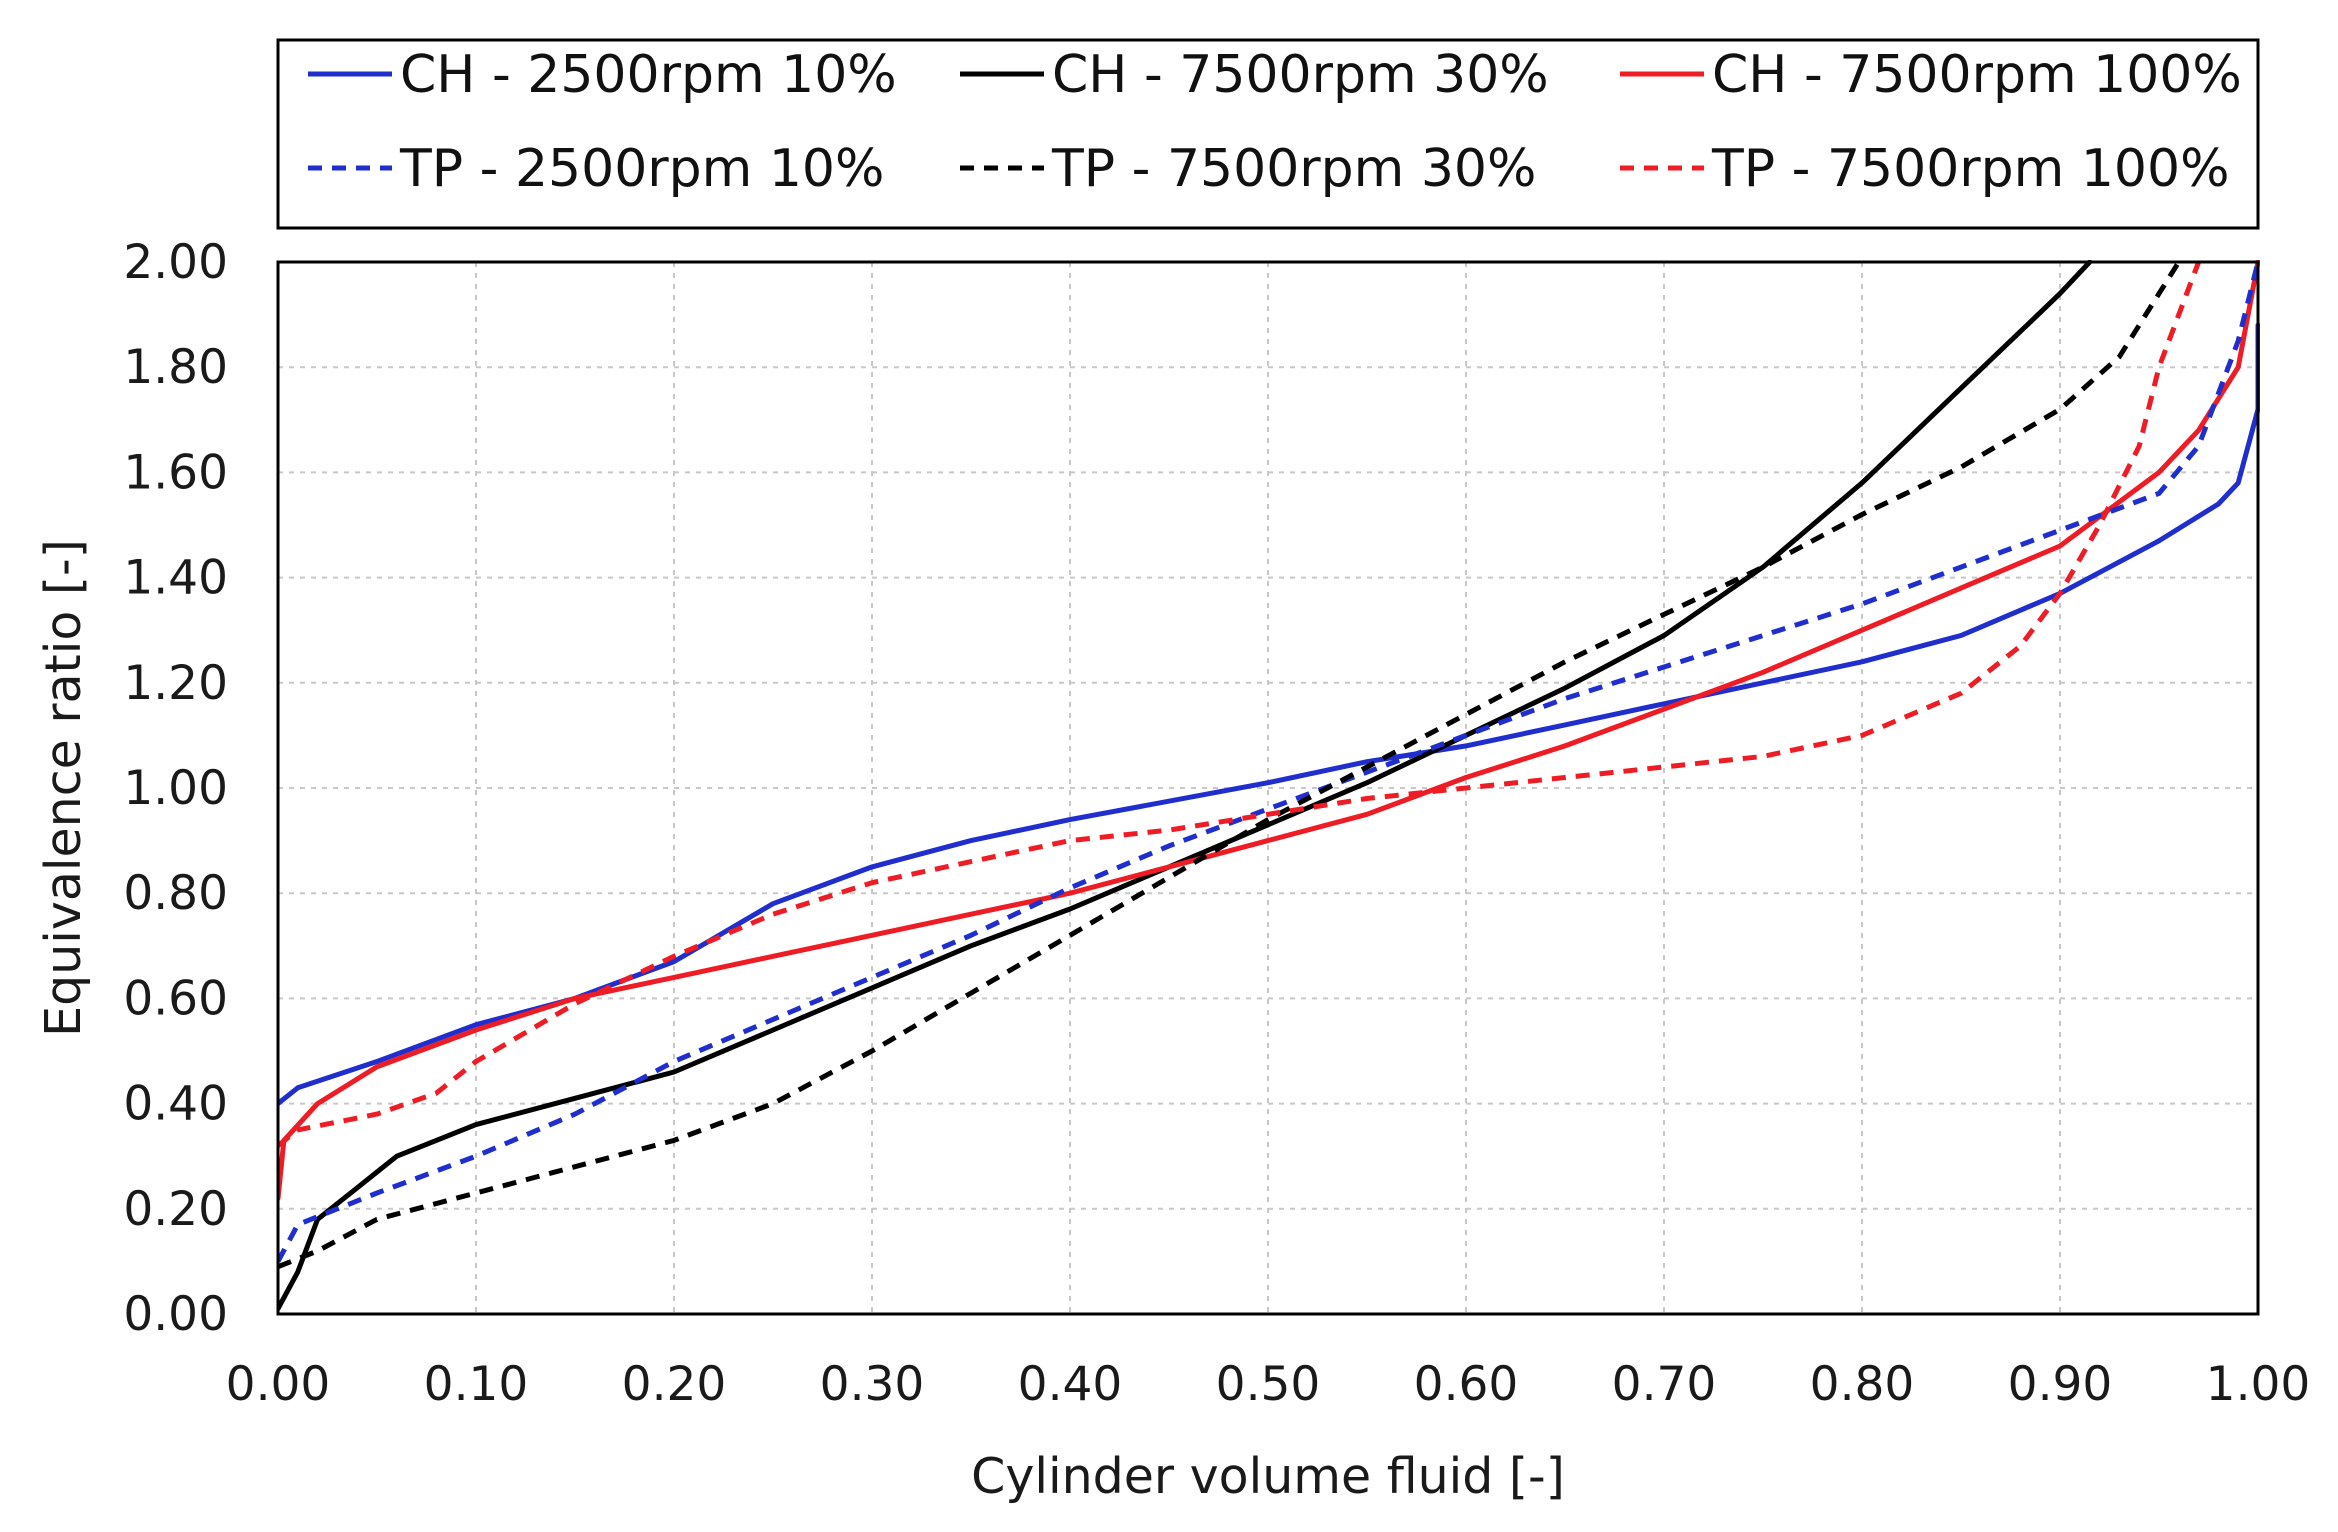  I want to click on x-tick-label: 0.40, so click(1070, 1384).